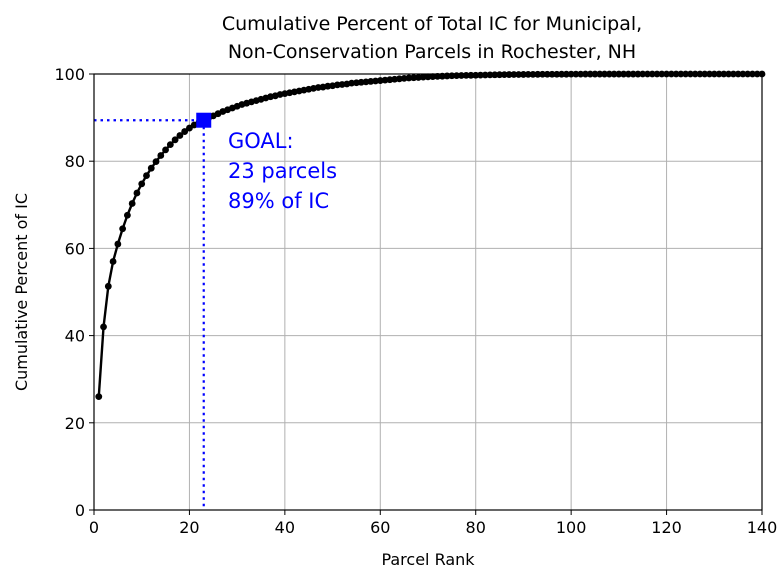 This screenshot has height=567, width=782. What do you see at coordinates (428, 558) in the screenshot?
I see `x-axis-label: Parcel Rank` at bounding box center [428, 558].